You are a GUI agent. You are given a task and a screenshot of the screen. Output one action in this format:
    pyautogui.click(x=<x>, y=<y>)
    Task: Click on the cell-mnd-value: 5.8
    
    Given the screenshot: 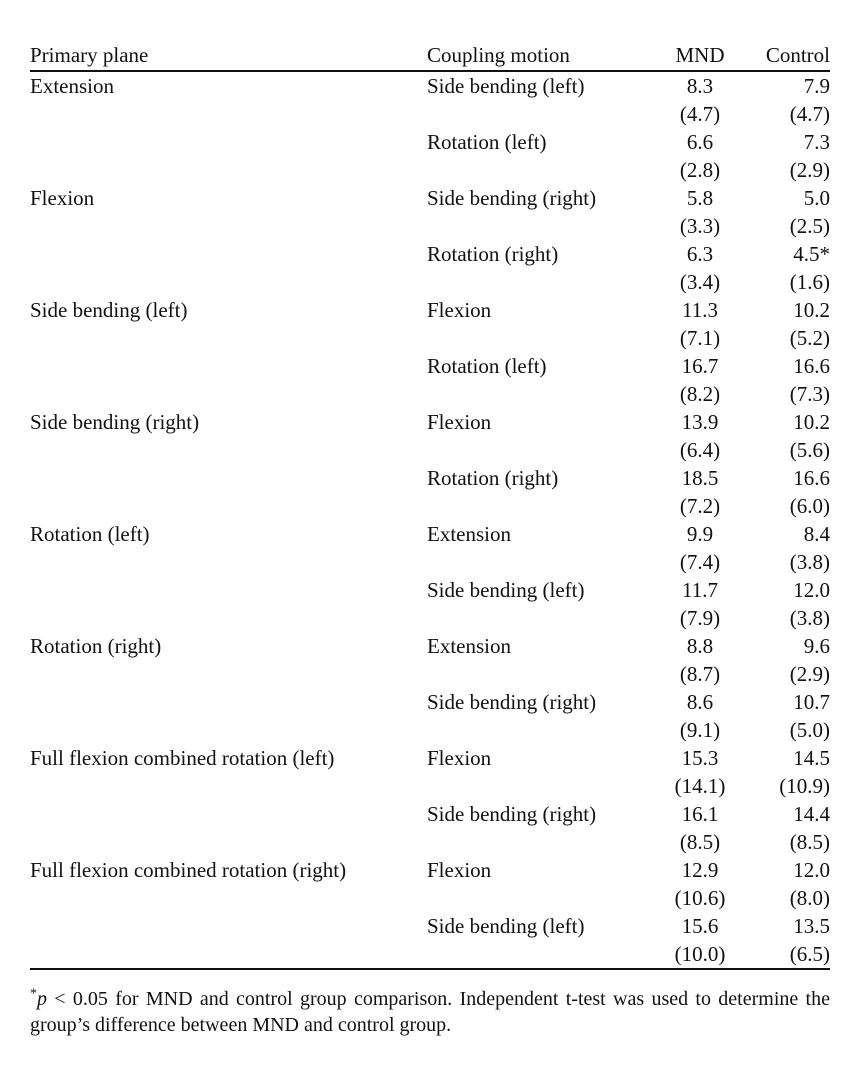 What is the action you would take?
    pyautogui.click(x=700, y=198)
    